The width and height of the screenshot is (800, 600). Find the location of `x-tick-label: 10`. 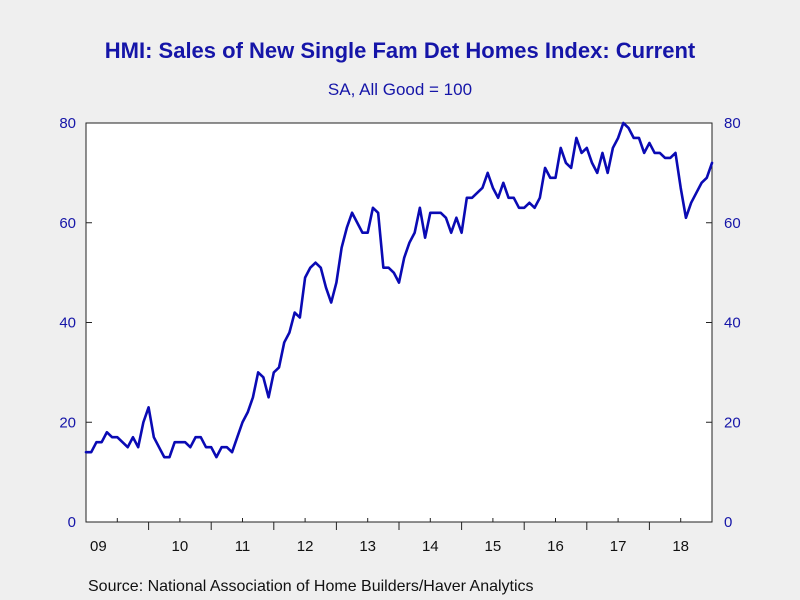

x-tick-label: 10 is located at coordinates (180, 546).